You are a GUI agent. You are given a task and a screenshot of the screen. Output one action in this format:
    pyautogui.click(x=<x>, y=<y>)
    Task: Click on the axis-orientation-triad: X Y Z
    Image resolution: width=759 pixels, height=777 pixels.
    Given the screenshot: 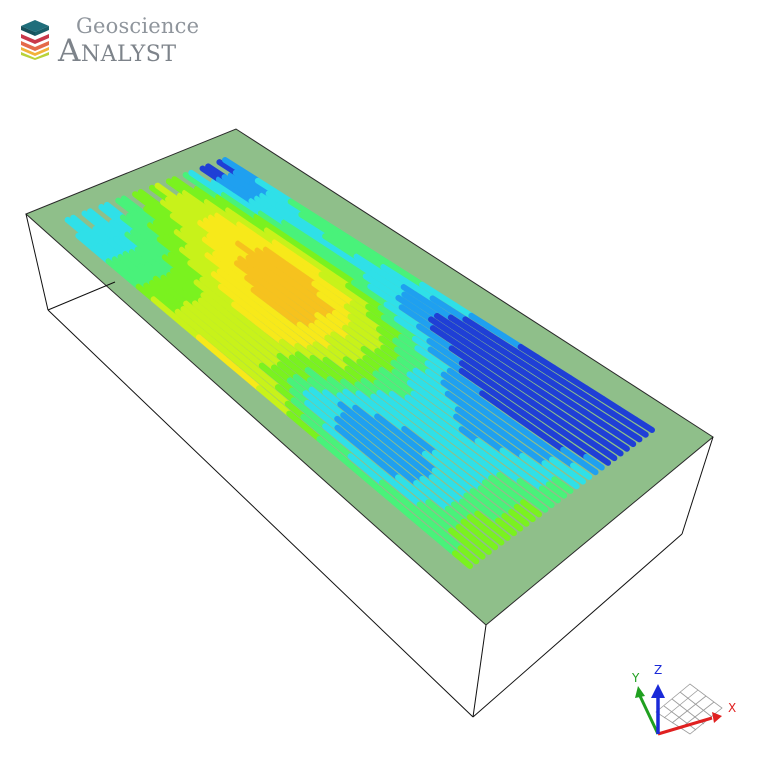 What is the action you would take?
    pyautogui.click(x=686, y=701)
    